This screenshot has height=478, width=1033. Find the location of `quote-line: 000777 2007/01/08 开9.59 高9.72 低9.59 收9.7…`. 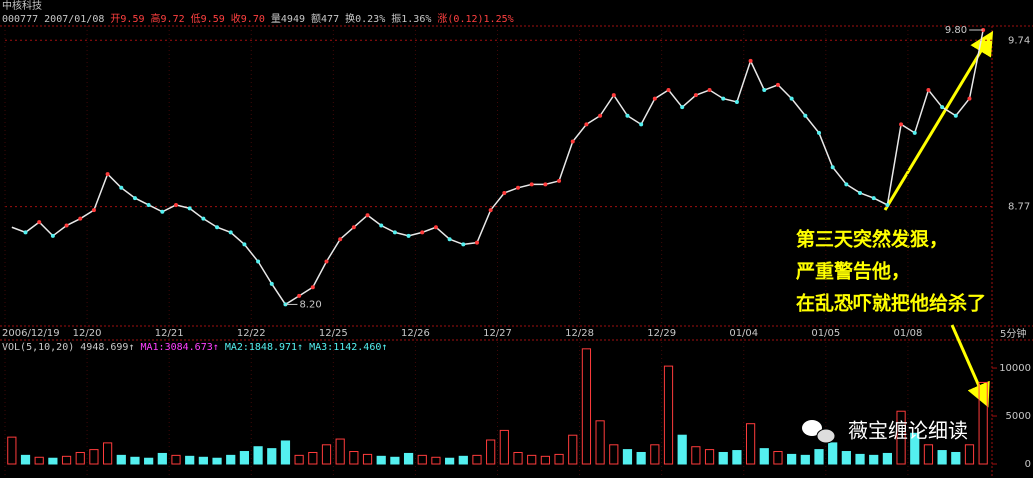

quote-line: 000777 2007/01/08 开9.59 高9.72 低9.59 收9.7… is located at coordinates (258, 18).